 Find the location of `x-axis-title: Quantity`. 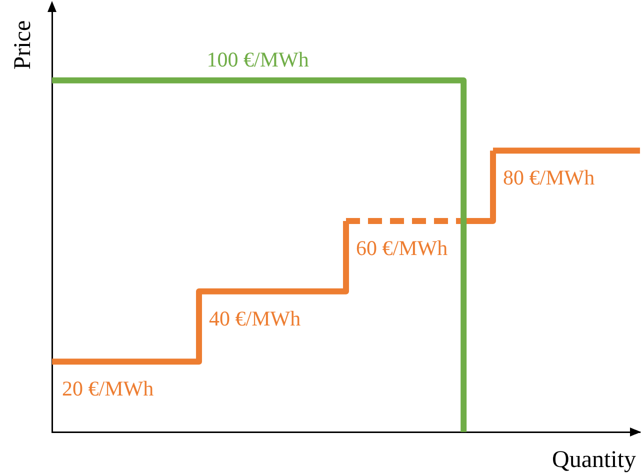

x-axis-title: Quantity is located at coordinates (594, 460).